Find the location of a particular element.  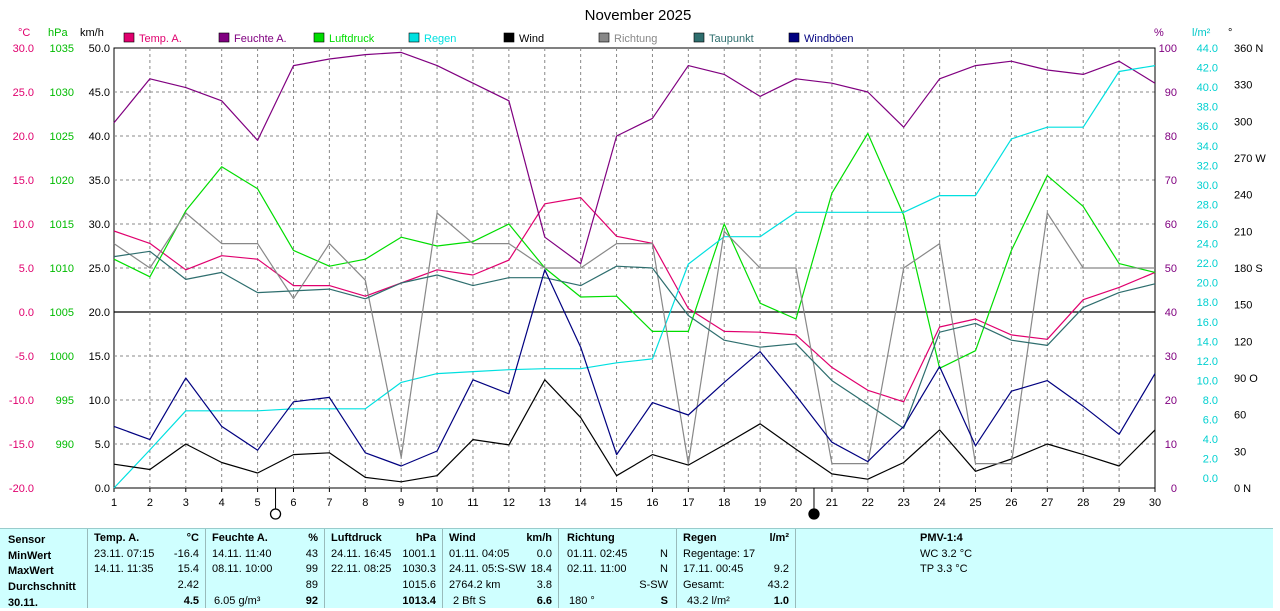

stats-wind-avg-value: 3.8 is located at coordinates (544, 585).